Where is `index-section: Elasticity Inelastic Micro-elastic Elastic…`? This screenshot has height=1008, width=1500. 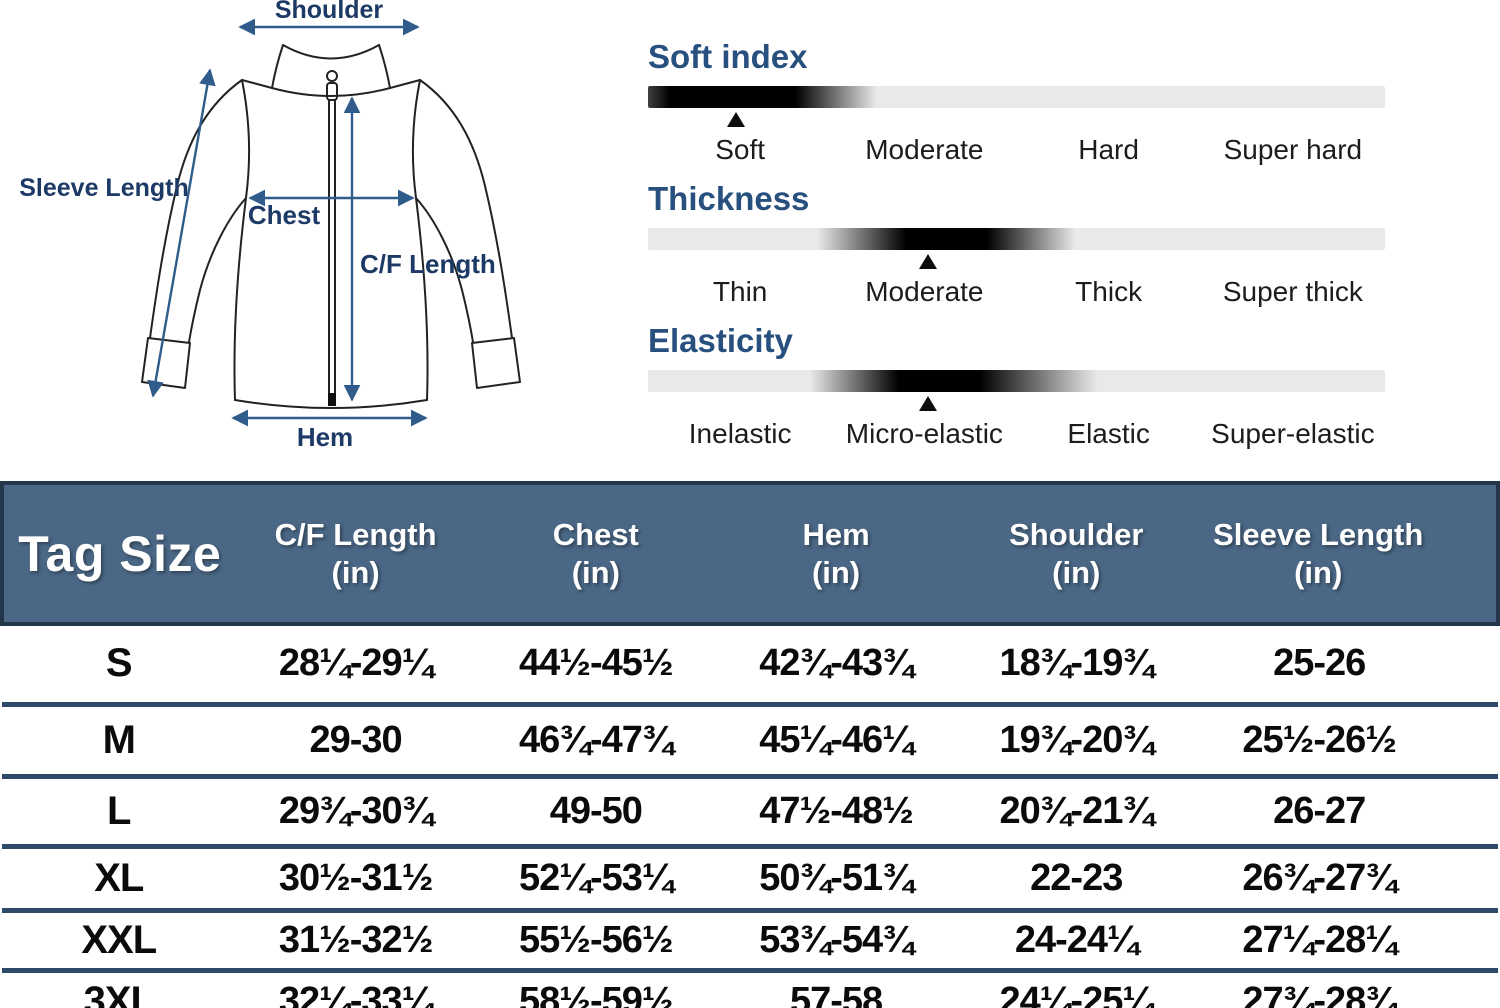 index-section: Elasticity Inelastic Micro-elastic Elastic… is located at coordinates (1016, 386).